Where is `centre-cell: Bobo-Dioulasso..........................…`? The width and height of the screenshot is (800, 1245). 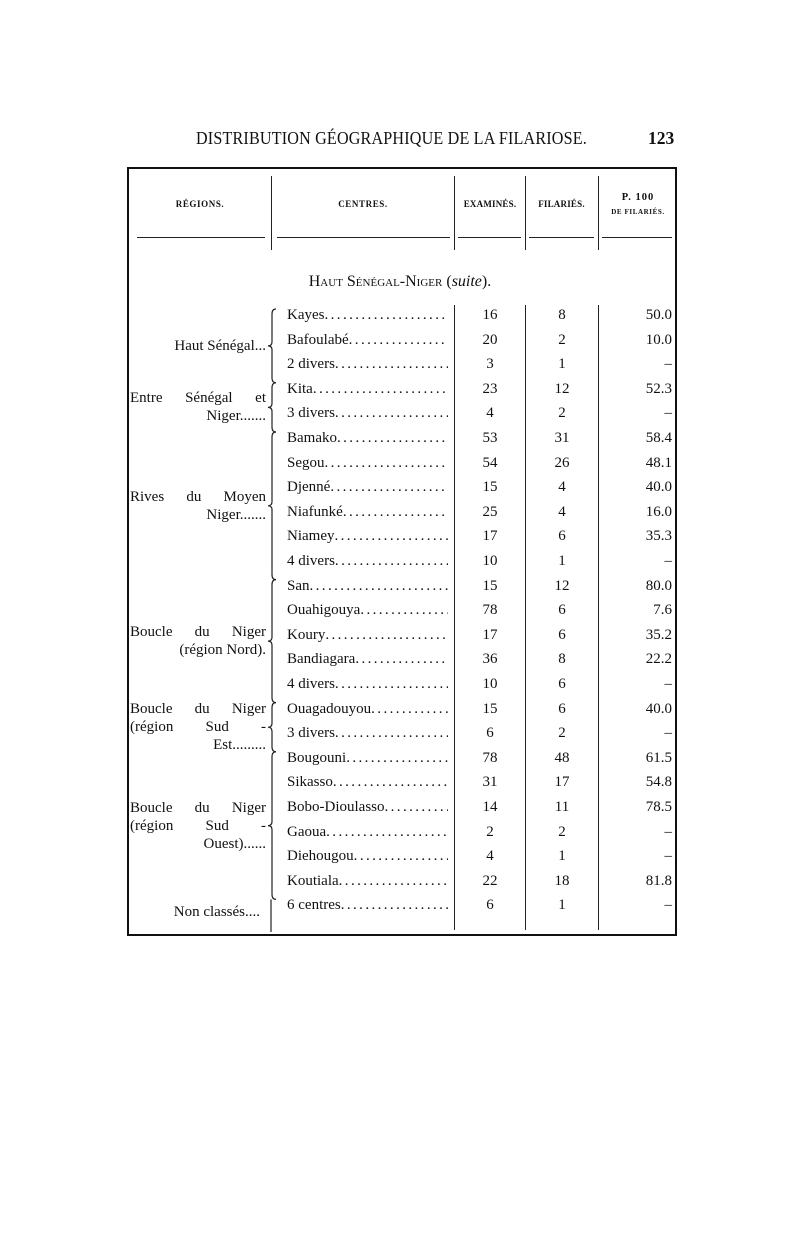 centre-cell: Bobo-Dioulasso..........................… is located at coordinates (367, 807).